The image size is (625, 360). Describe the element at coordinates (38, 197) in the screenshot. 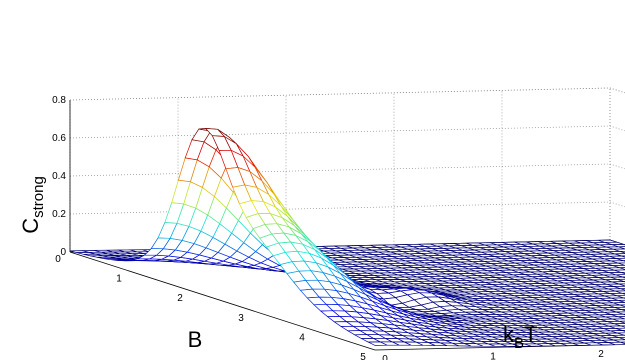

I see `z-axis-label-sub: strong` at that location.